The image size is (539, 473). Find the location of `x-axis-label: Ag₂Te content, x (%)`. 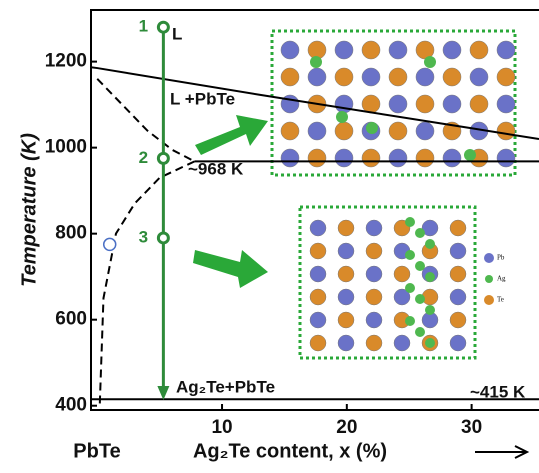

x-axis-label: Ag₂Te content, x (%) is located at coordinates (290, 451).